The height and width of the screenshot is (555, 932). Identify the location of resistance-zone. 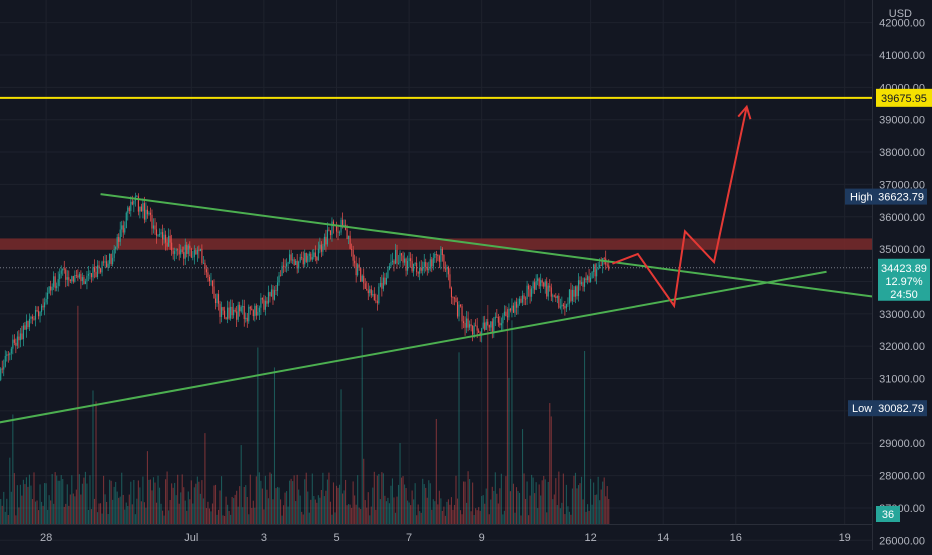
(436, 244).